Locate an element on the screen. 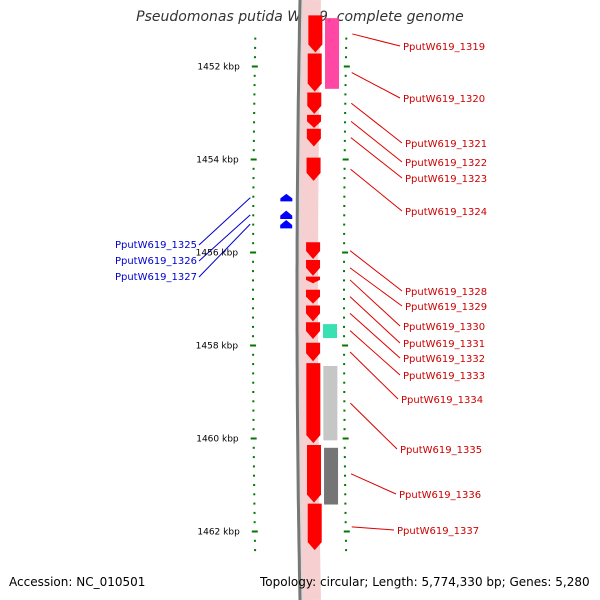 Image resolution: width=600 pixels, height=600 pixels. gene-label: PputW619_1330 is located at coordinates (444, 327).